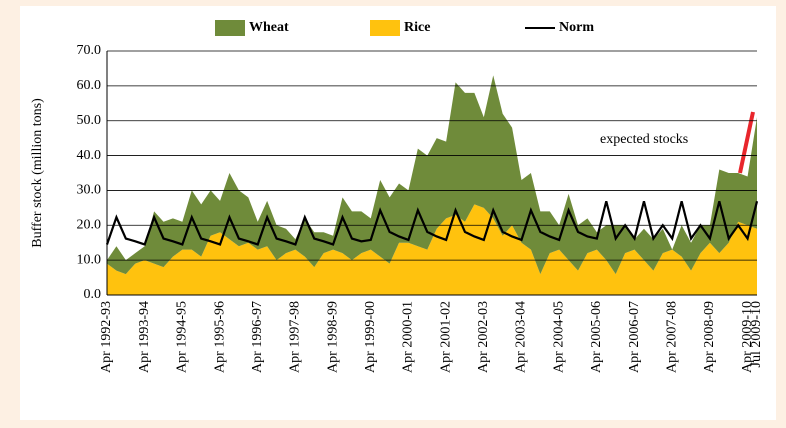  I want to click on x-tick-label: Jul 2009-10, so click(756, 334).